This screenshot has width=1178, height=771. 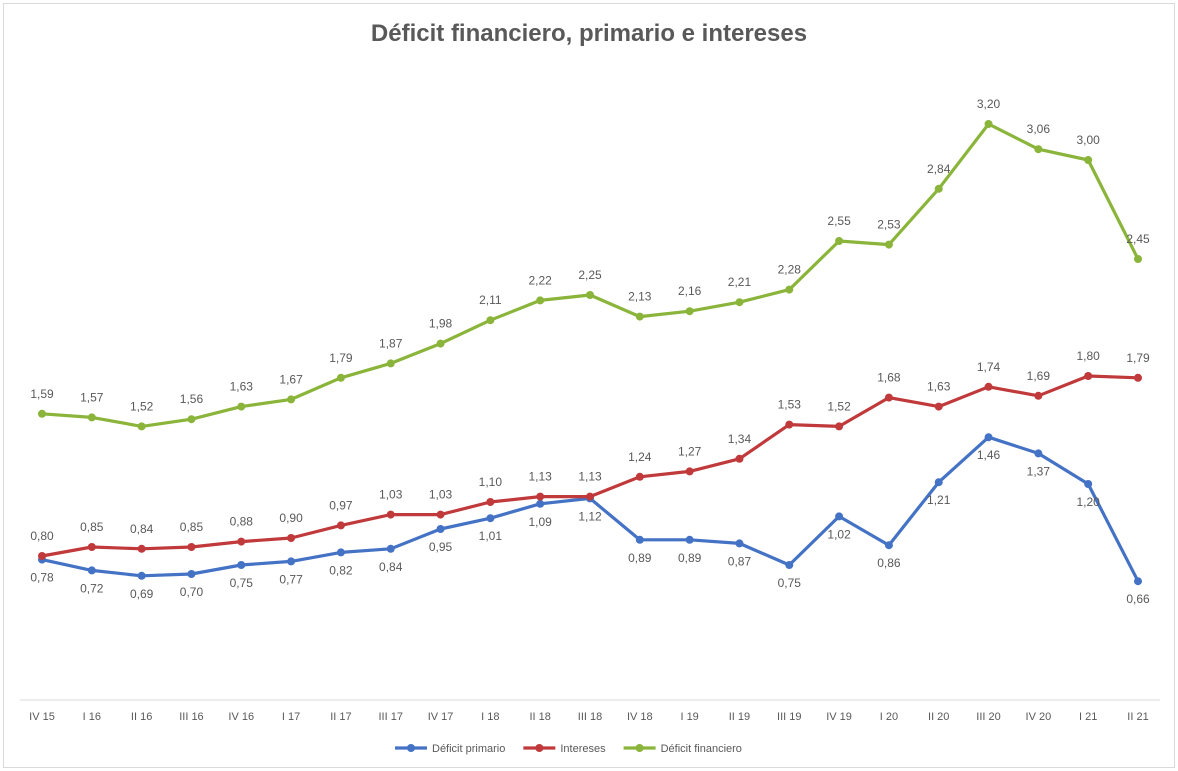 I want to click on data-label-intereses: 0,88, so click(x=242, y=522).